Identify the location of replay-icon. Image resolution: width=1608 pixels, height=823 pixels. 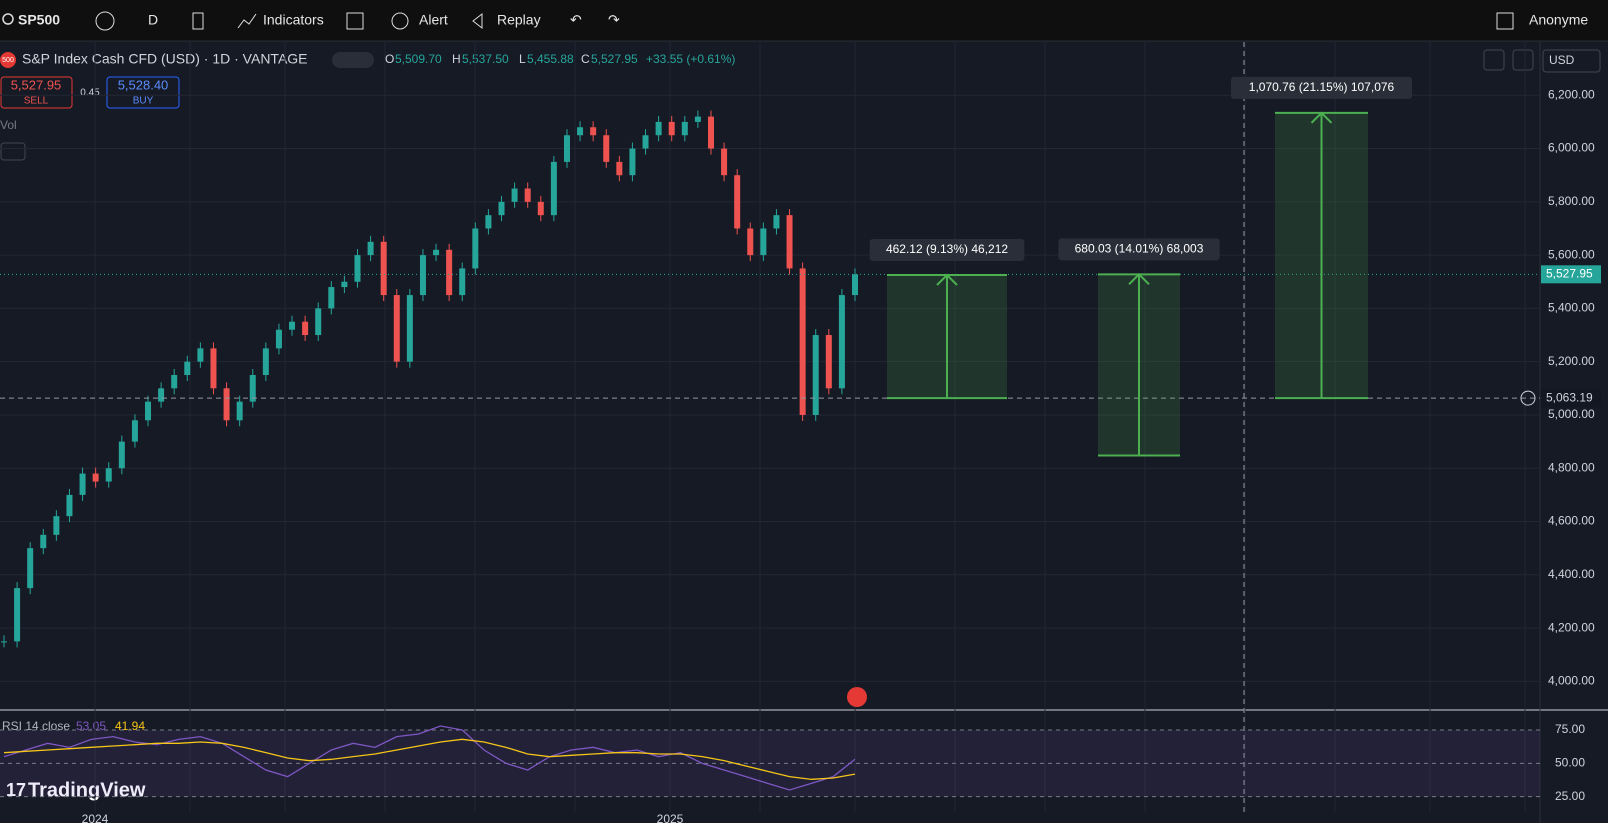
(477, 21).